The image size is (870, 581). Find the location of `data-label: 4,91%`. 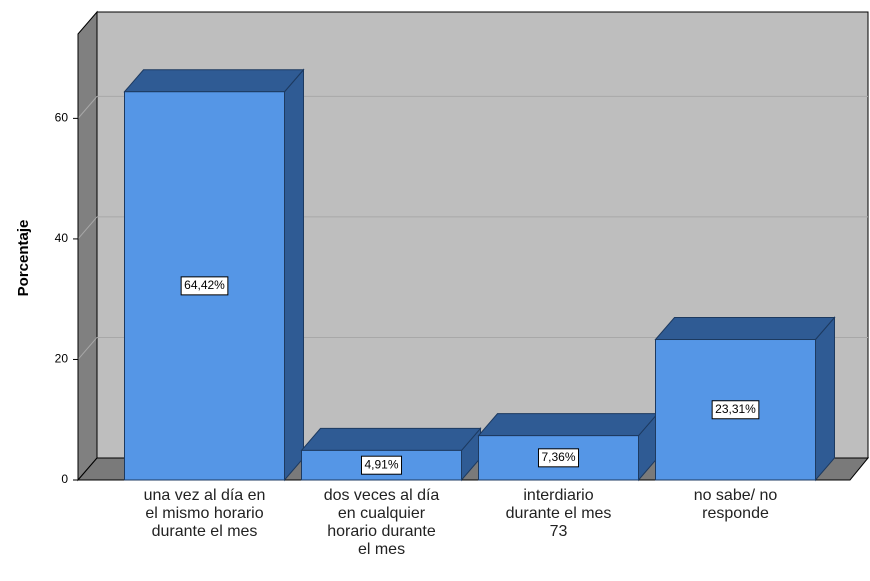

data-label: 4,91% is located at coordinates (381, 464).